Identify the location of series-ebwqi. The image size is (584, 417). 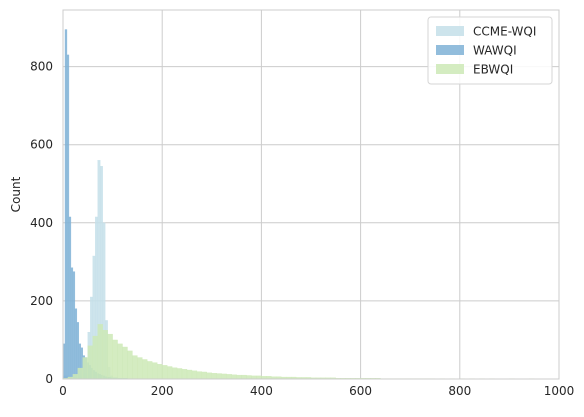
(298, 351).